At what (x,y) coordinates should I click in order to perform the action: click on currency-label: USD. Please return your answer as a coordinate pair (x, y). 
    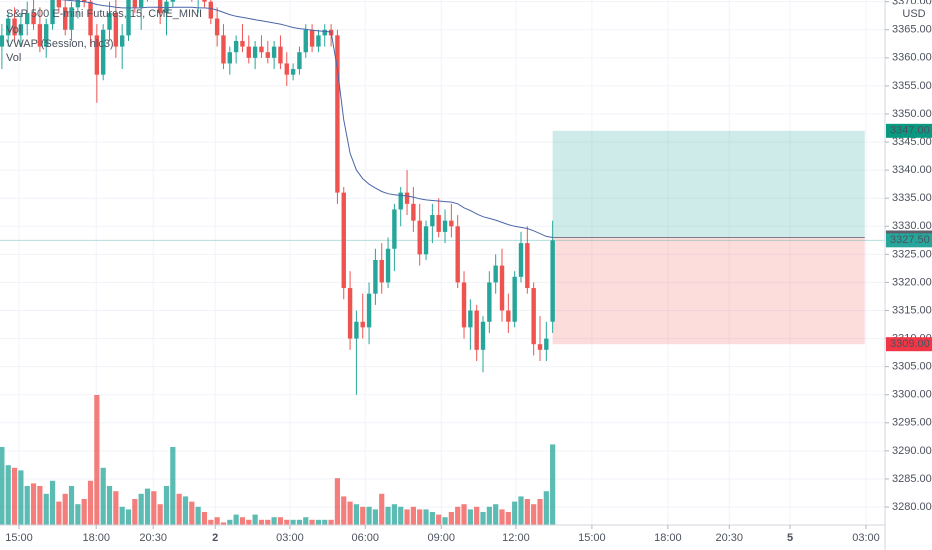
    Looking at the image, I should click on (913, 14).